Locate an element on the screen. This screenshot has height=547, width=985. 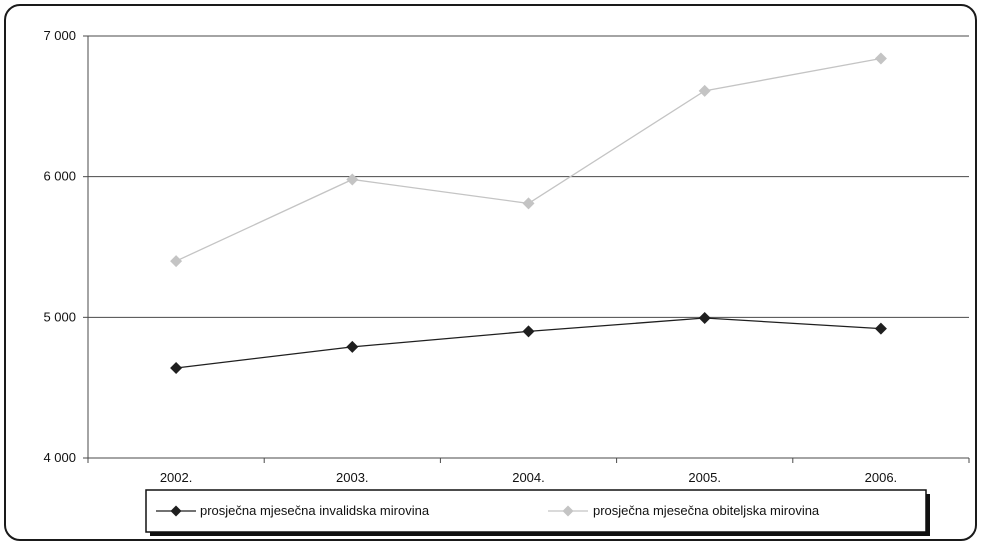
x-tick-label-2: 2004. is located at coordinates (528, 477).